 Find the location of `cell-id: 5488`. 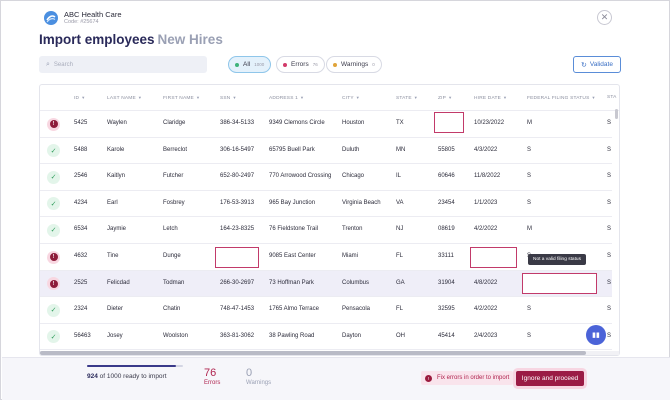

cell-id: 5488 is located at coordinates (81, 149).